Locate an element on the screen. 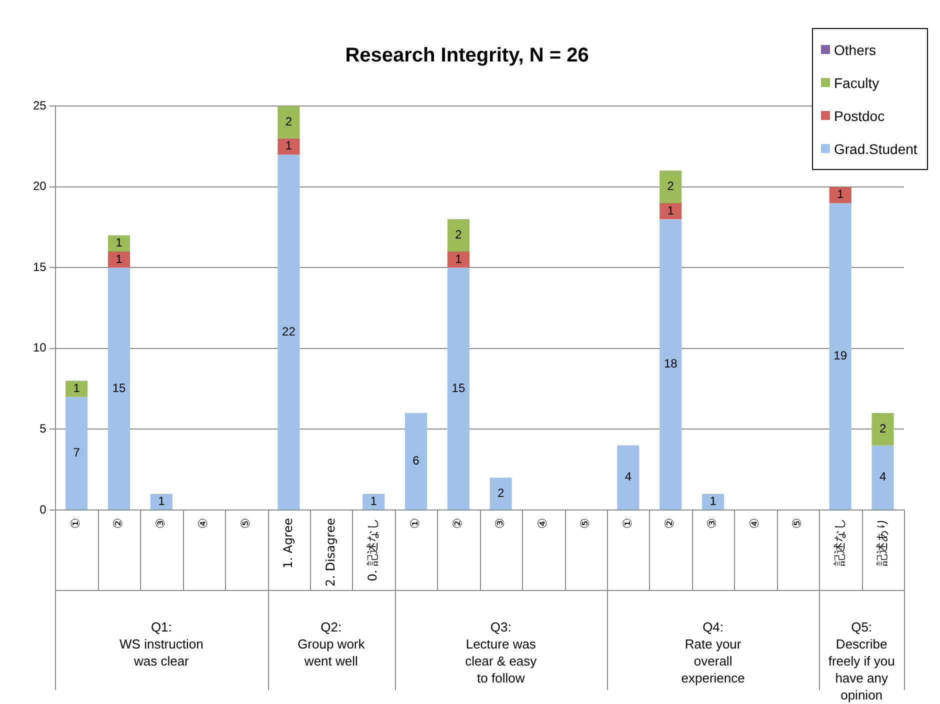 The image size is (940, 704). x-tick-label: 2. Disagree is located at coordinates (330, 552).